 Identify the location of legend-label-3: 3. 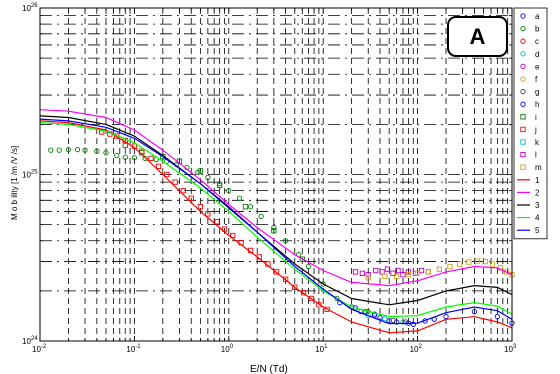
(537, 205).